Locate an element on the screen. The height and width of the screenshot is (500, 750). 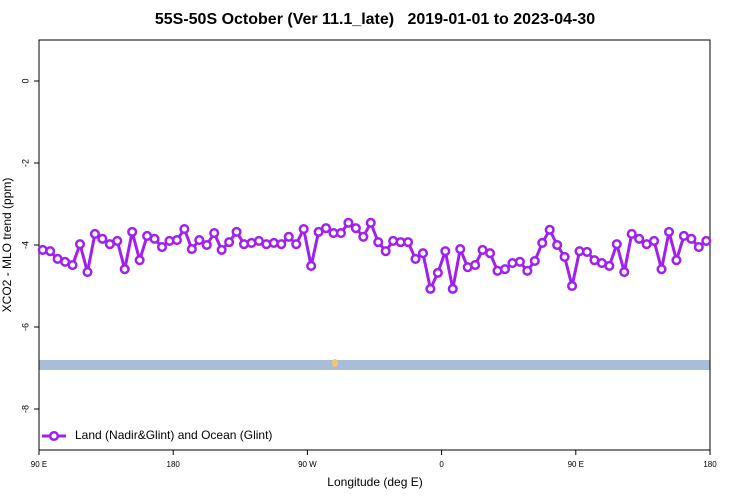
y-tick-label: -6 is located at coordinates (25, 327).